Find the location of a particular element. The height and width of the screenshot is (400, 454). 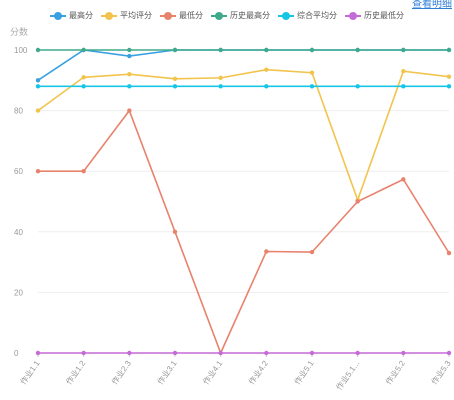

x-tick-label: 作业5.3 is located at coordinates (441, 372).